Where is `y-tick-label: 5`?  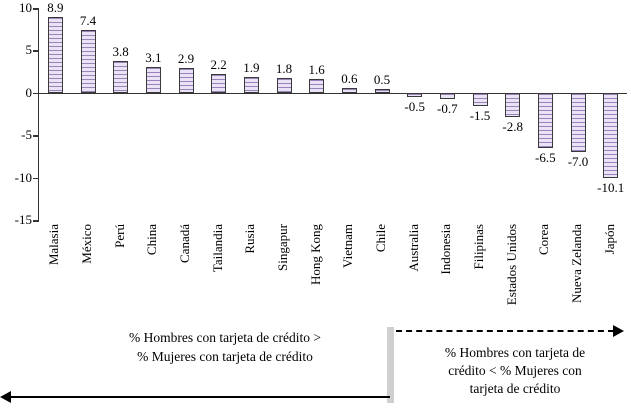
y-tick-label: 5 is located at coordinates (29, 50).